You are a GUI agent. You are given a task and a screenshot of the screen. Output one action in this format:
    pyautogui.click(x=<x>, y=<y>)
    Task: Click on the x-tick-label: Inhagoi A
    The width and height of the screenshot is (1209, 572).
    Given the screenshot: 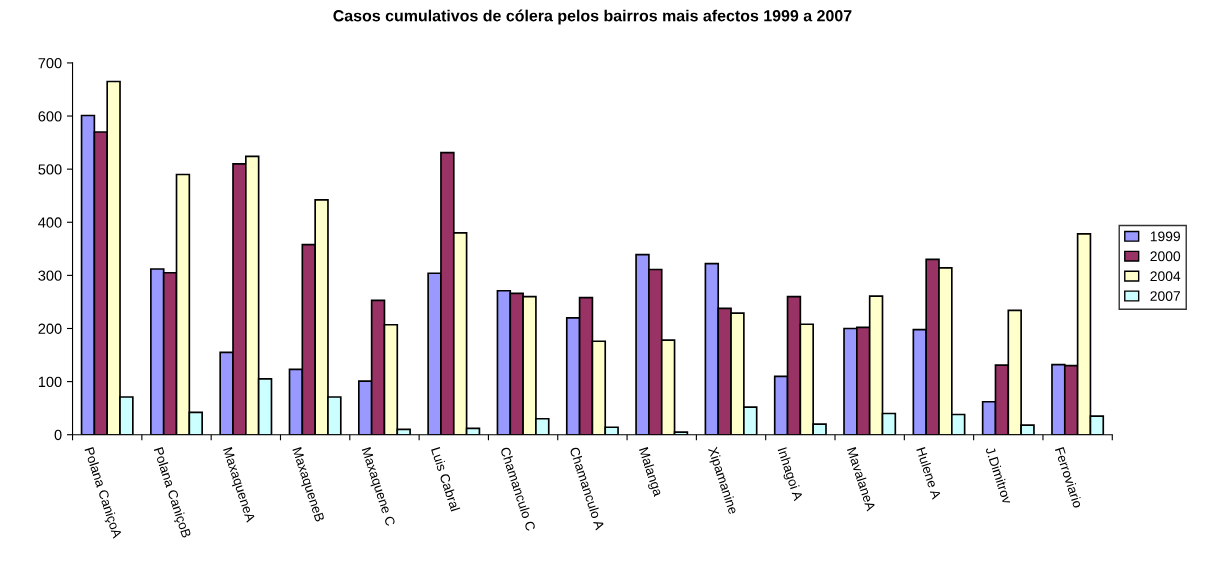 What is the action you would take?
    pyautogui.click(x=789, y=474)
    